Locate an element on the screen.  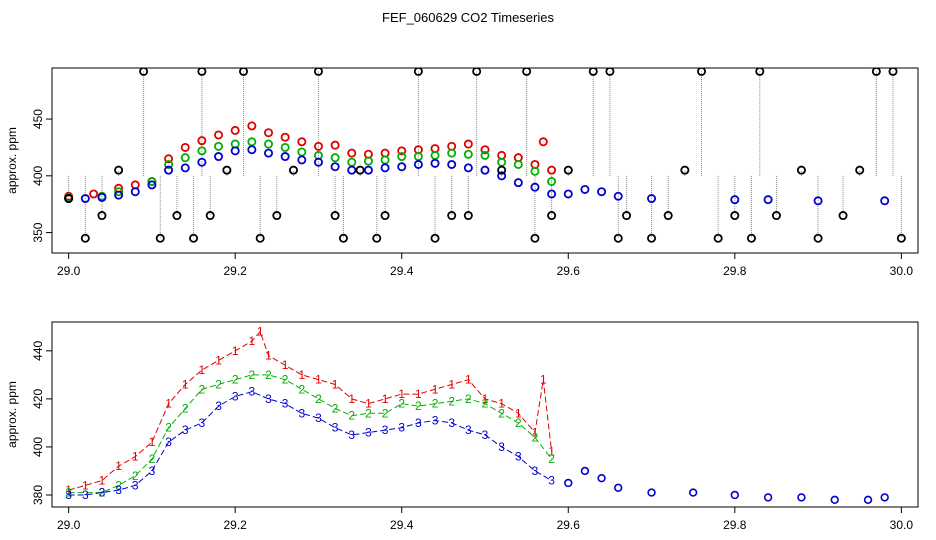
x-tick-label: 29.4 is located at coordinates (402, 271).